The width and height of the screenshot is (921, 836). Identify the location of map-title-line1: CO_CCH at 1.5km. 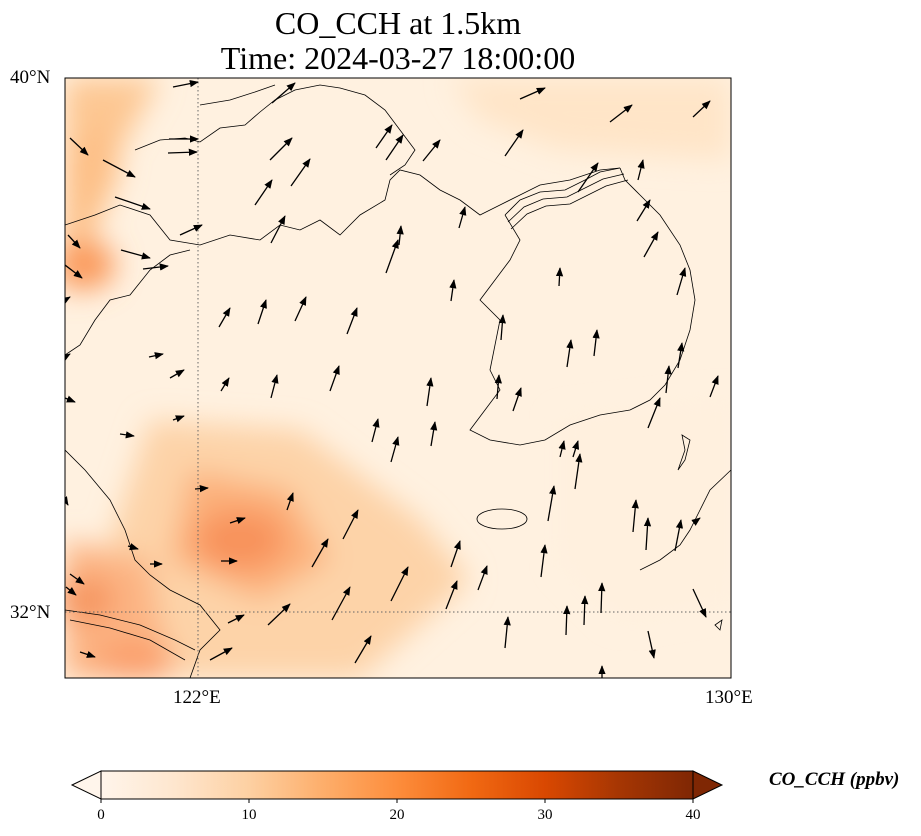
(398, 23).